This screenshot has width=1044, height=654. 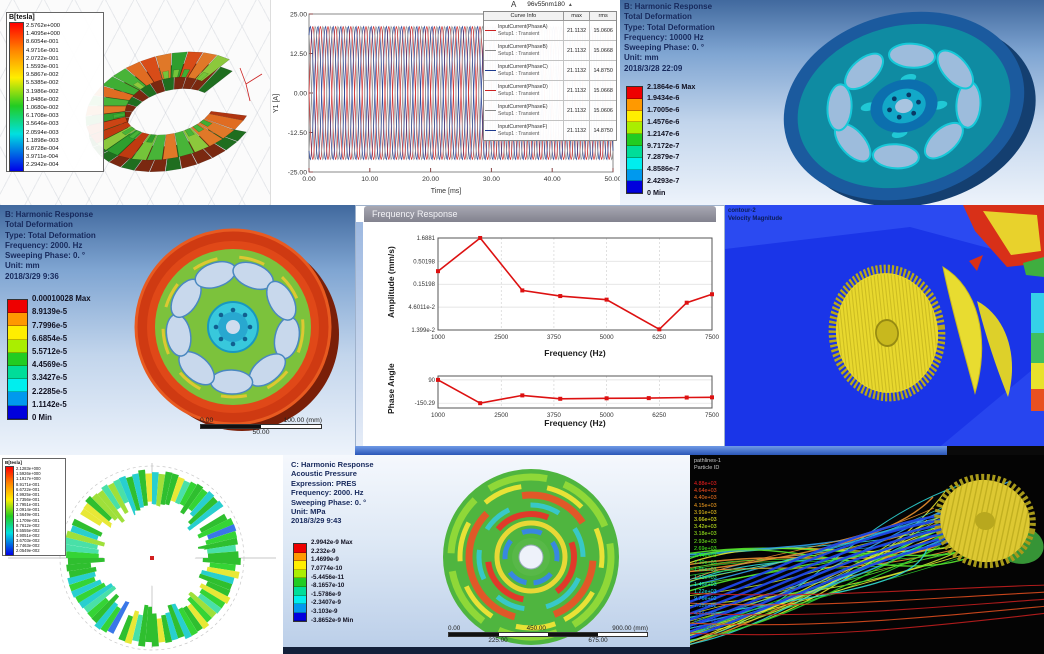 What do you see at coordinates (909, 108) in the screenshot?
I see `deformed-wheel-model` at bounding box center [909, 108].